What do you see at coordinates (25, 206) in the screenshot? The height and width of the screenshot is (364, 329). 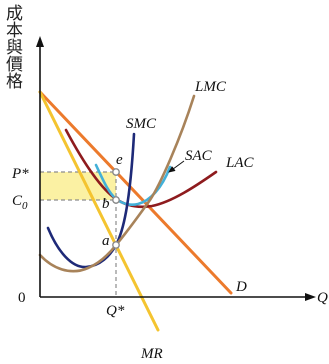 I see `c0-label-subscript: 0` at bounding box center [25, 206].